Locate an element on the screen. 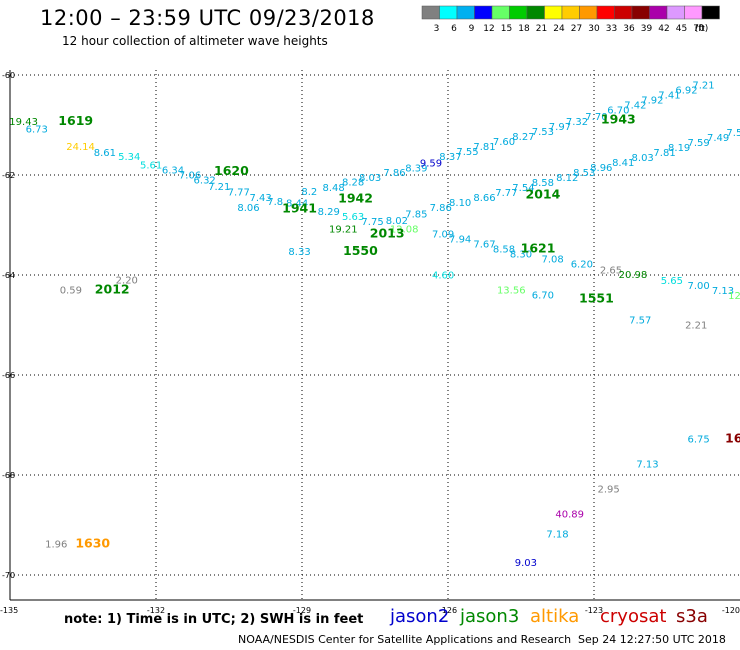 The width and height of the screenshot is (740, 650). wave-height-label: 7.49 is located at coordinates (718, 138).